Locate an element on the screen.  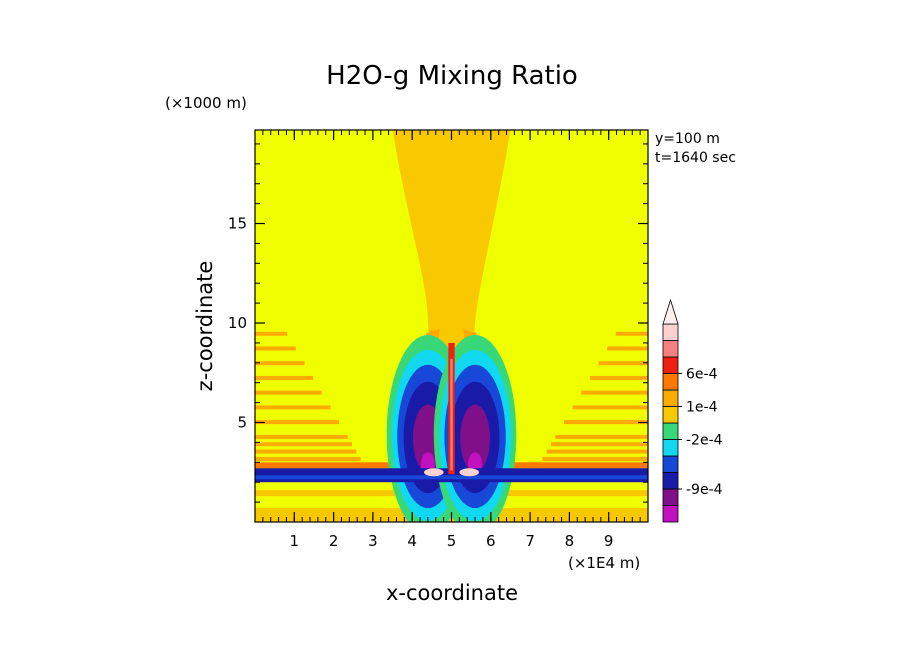
dry-band-core is located at coordinates (451, 477).